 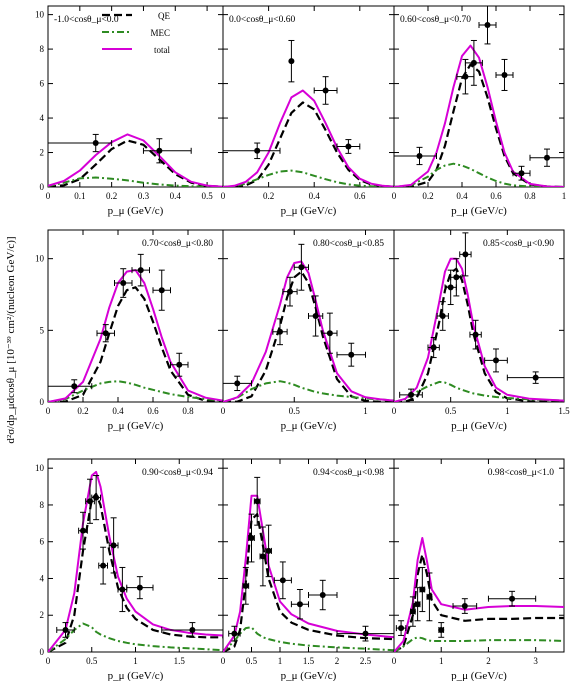 What do you see at coordinates (42, 187) in the screenshot?
I see `y-tick-label: 0` at bounding box center [42, 187].